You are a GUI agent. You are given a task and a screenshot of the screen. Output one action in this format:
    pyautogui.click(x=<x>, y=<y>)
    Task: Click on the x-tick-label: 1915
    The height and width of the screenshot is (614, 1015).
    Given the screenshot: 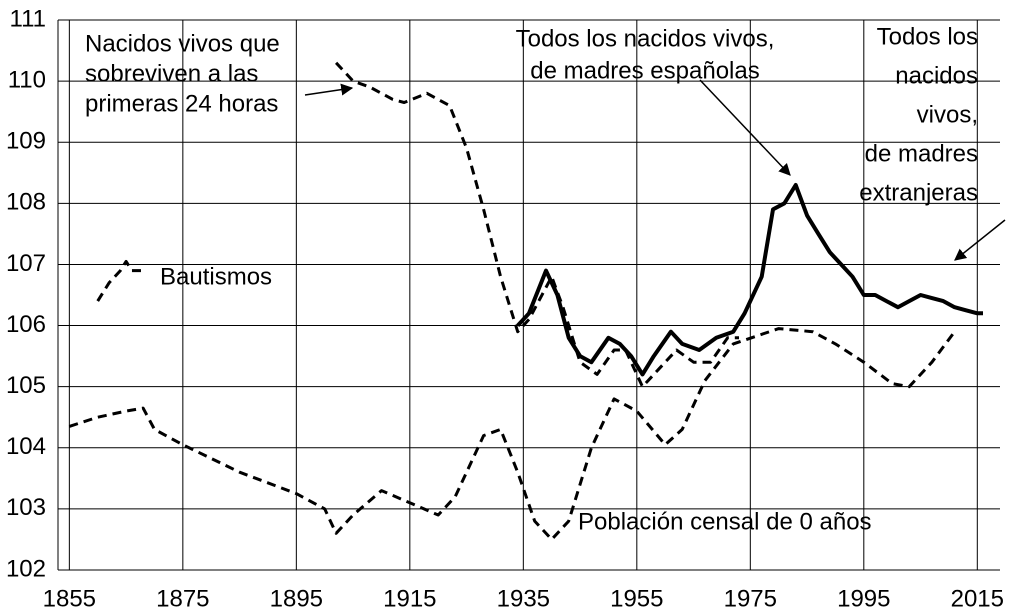 What is the action you would take?
    pyautogui.click(x=409, y=598)
    